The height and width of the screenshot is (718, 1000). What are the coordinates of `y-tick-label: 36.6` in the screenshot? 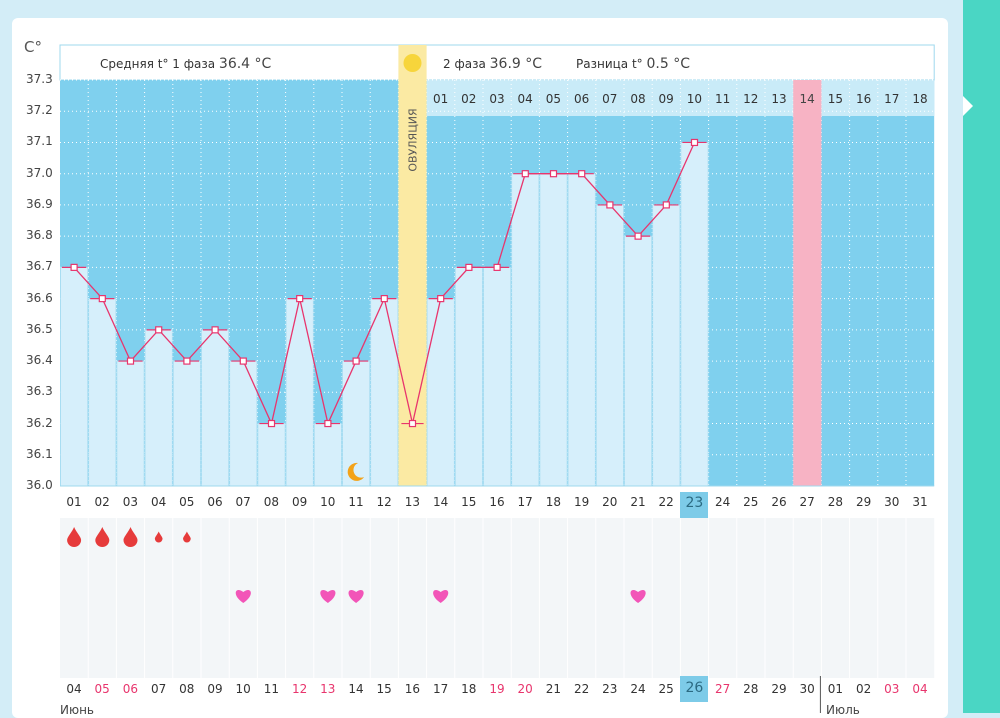 It's located at (39, 297).